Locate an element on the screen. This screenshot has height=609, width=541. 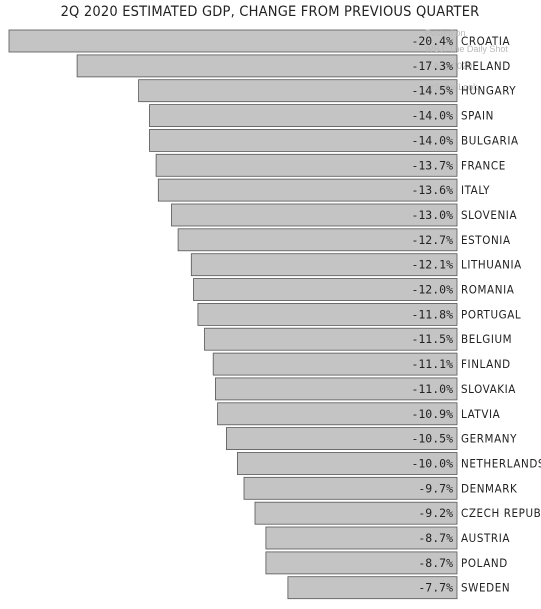
category-label: ESTONIA is located at coordinates (486, 240).